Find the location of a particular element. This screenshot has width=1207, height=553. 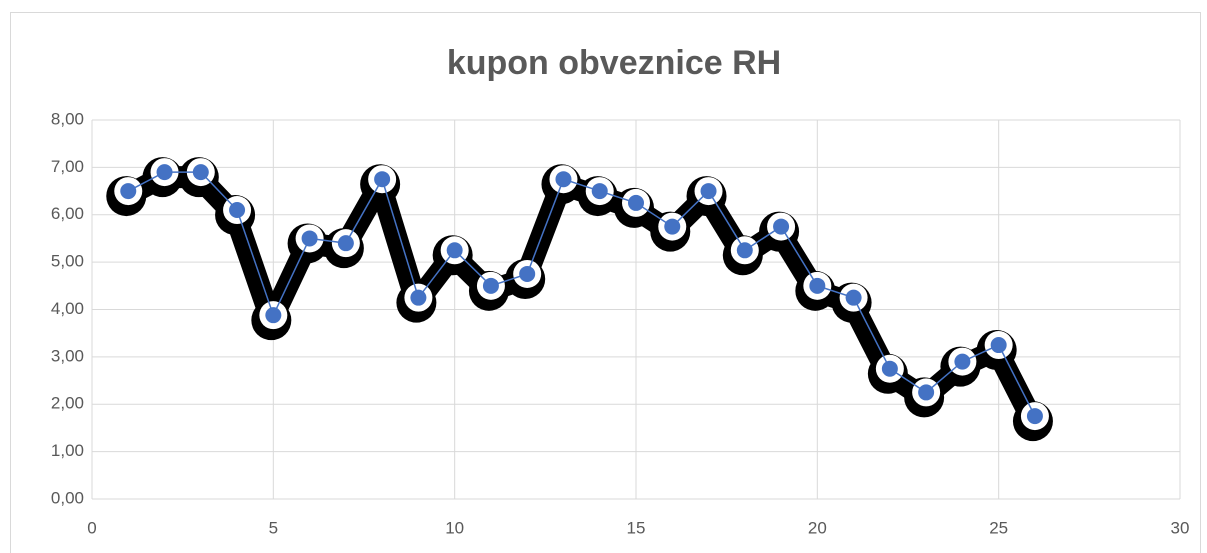

x-tick-label: 0 is located at coordinates (91, 527).